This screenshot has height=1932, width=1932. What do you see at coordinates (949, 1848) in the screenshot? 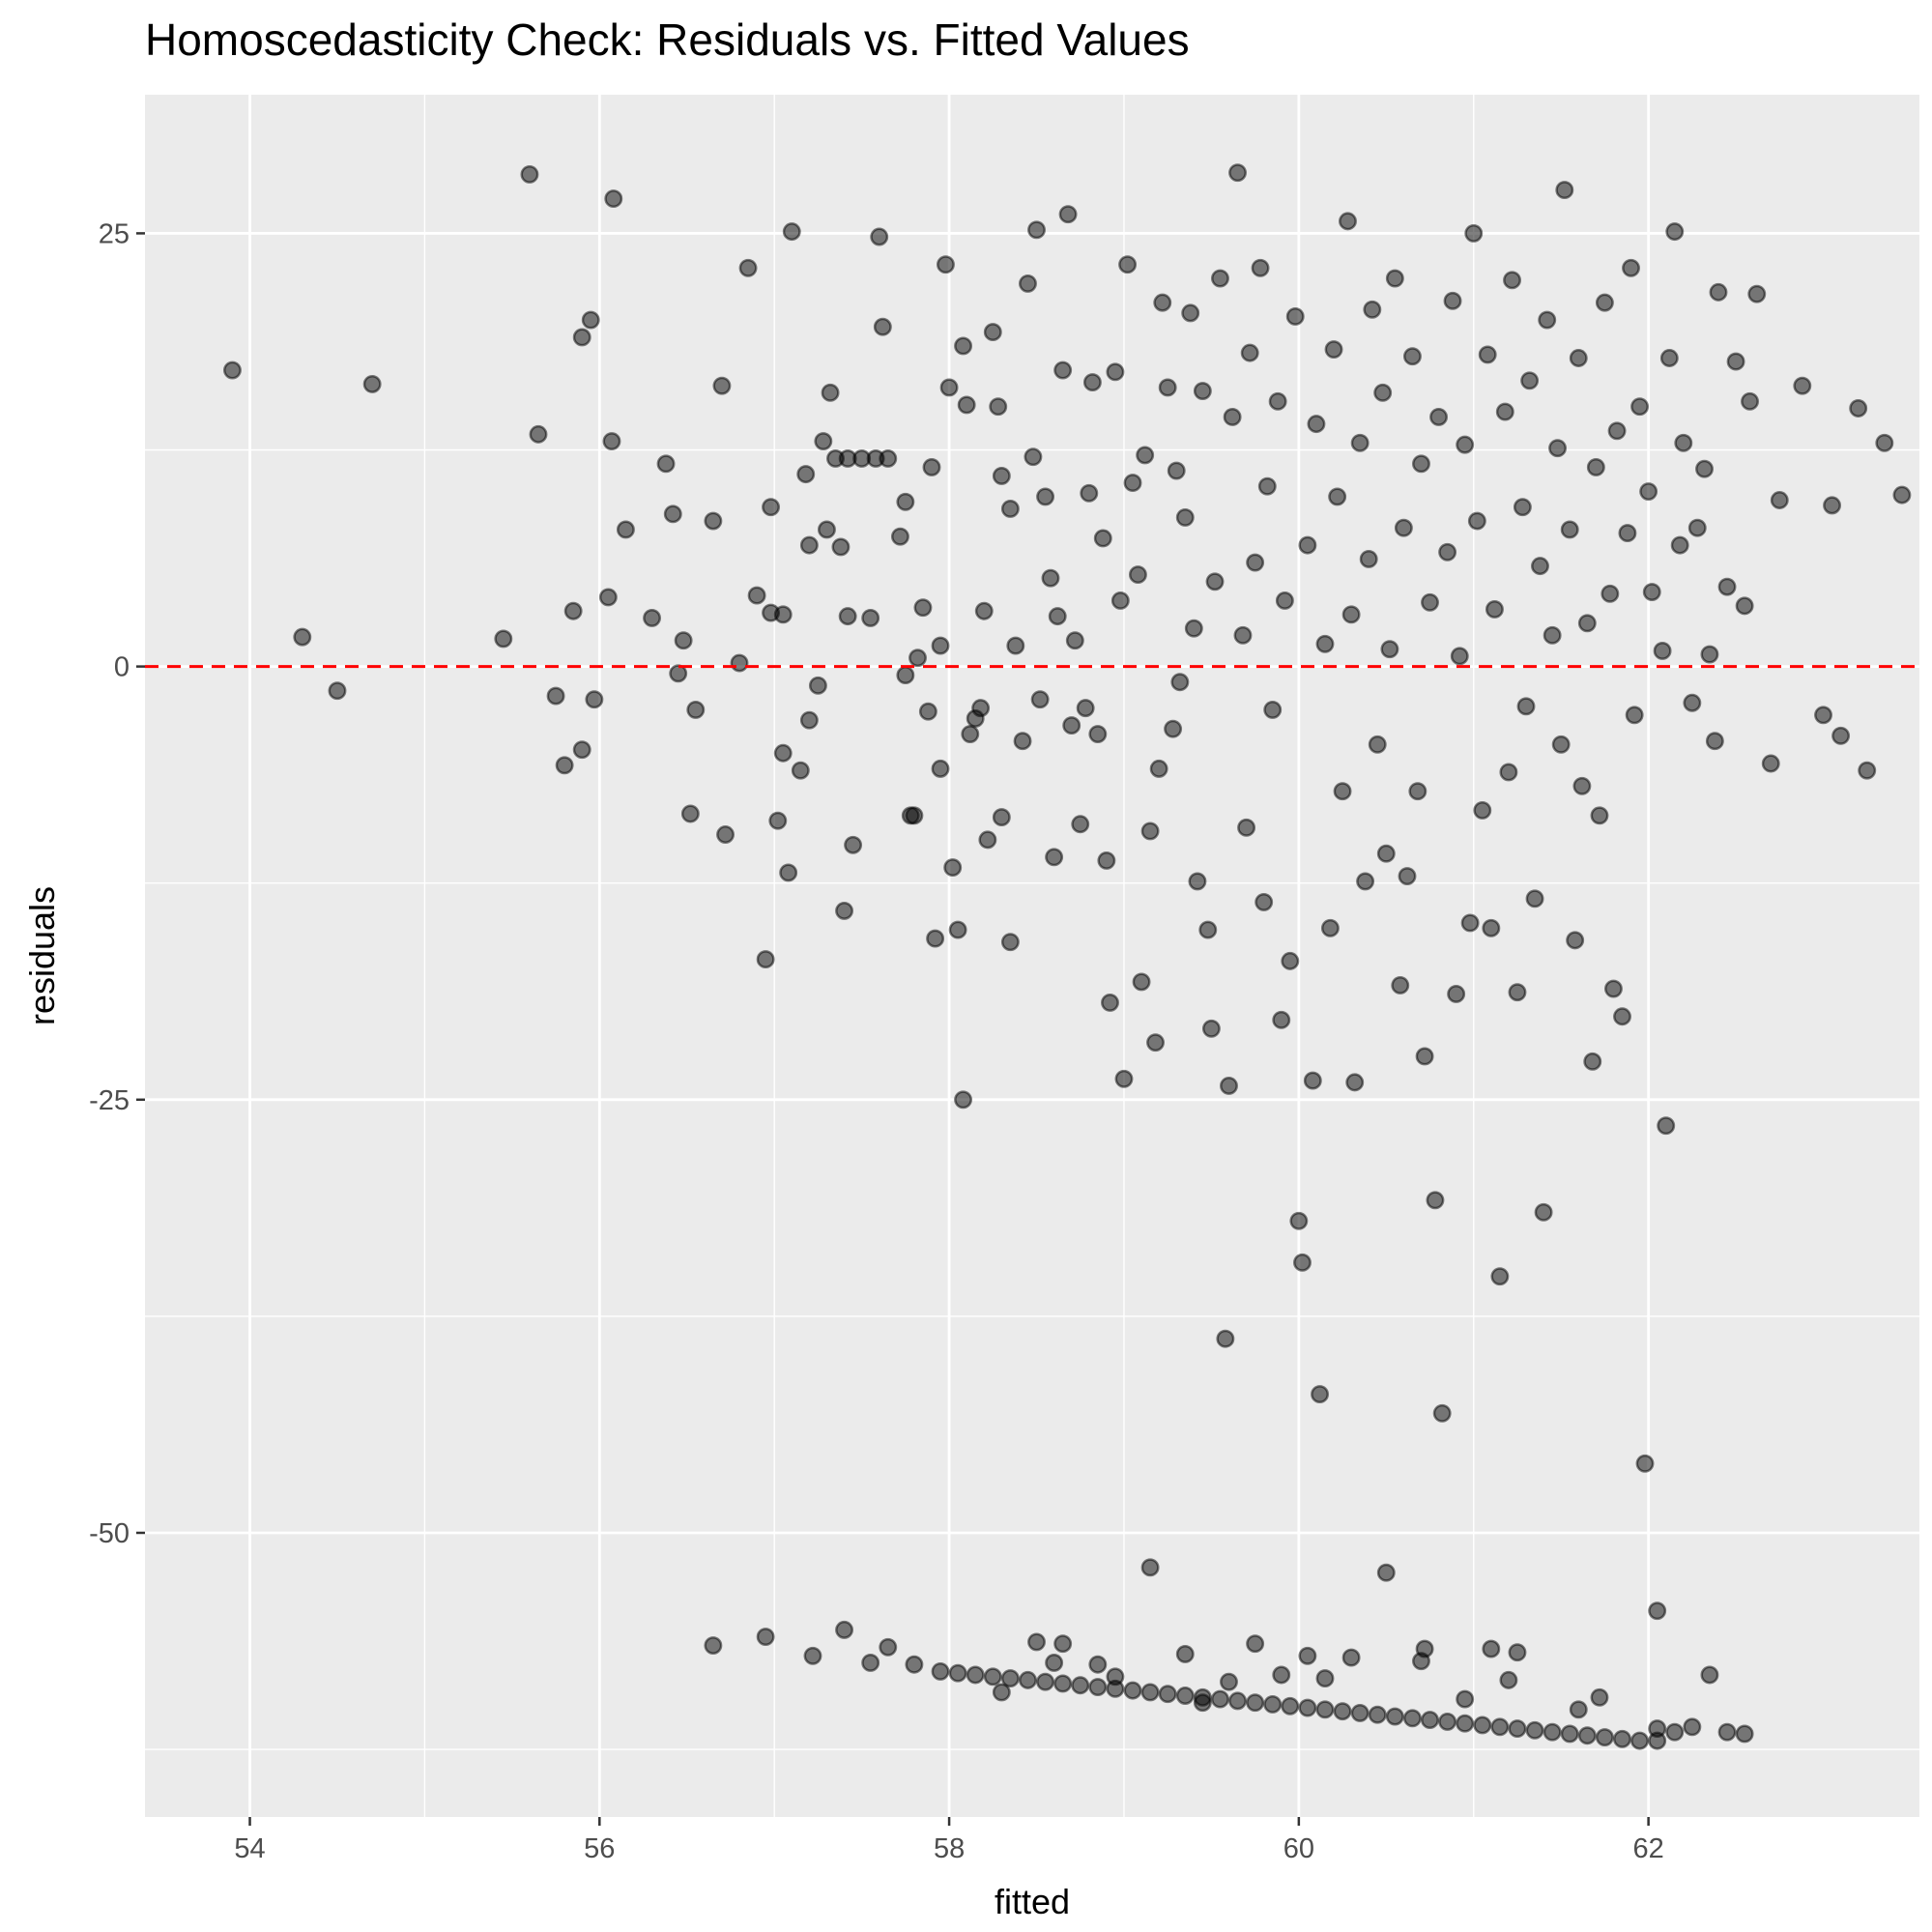
I see `x-tick-label: 58` at bounding box center [949, 1848].